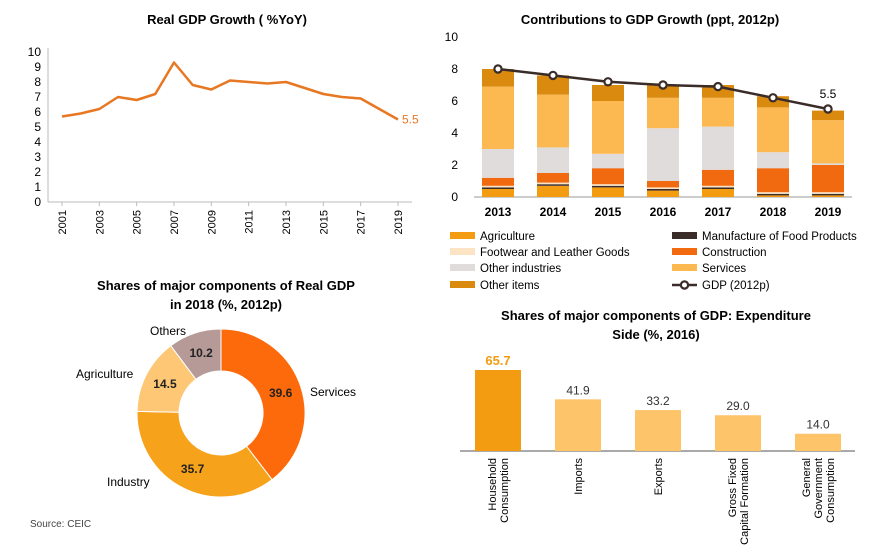 Image resolution: width=870 pixels, height=559 pixels. What do you see at coordinates (128, 482) in the screenshot?
I see `slice-label: Industry` at bounding box center [128, 482].